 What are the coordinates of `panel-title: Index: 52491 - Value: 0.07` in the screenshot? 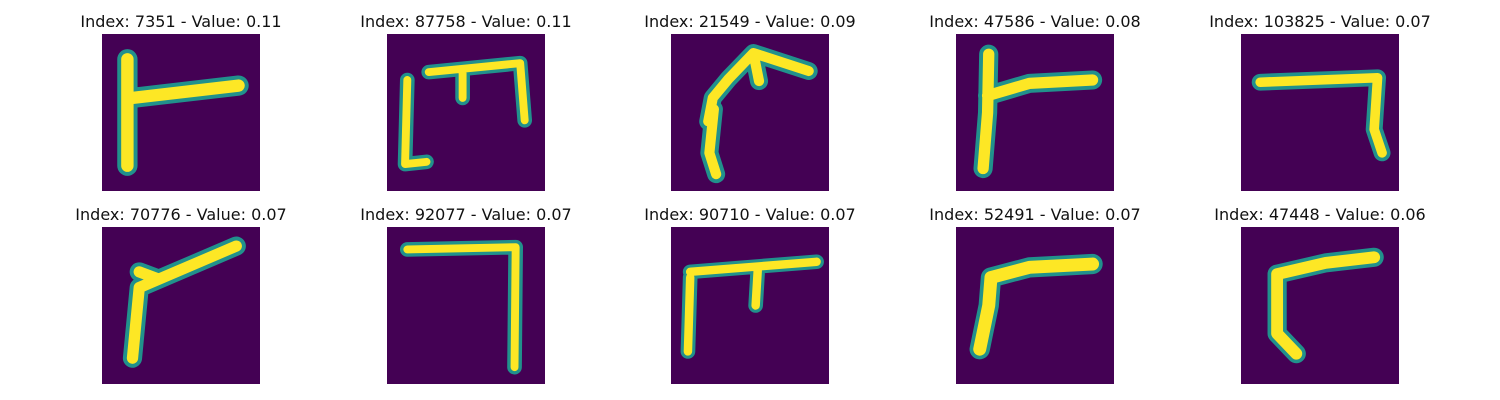 It's located at (1035, 214).